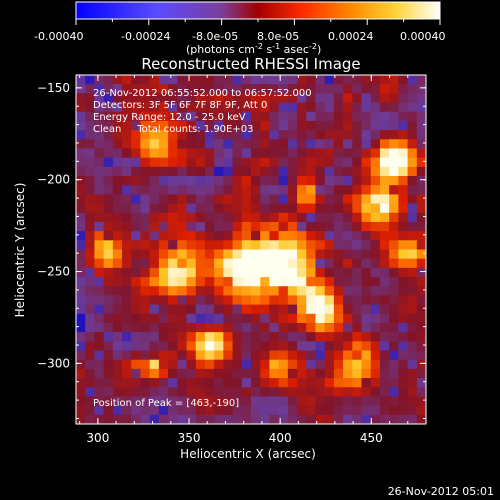  Describe the element at coordinates (58, 36) in the screenshot. I see `colorbar-tick-label: -0.00040` at that location.